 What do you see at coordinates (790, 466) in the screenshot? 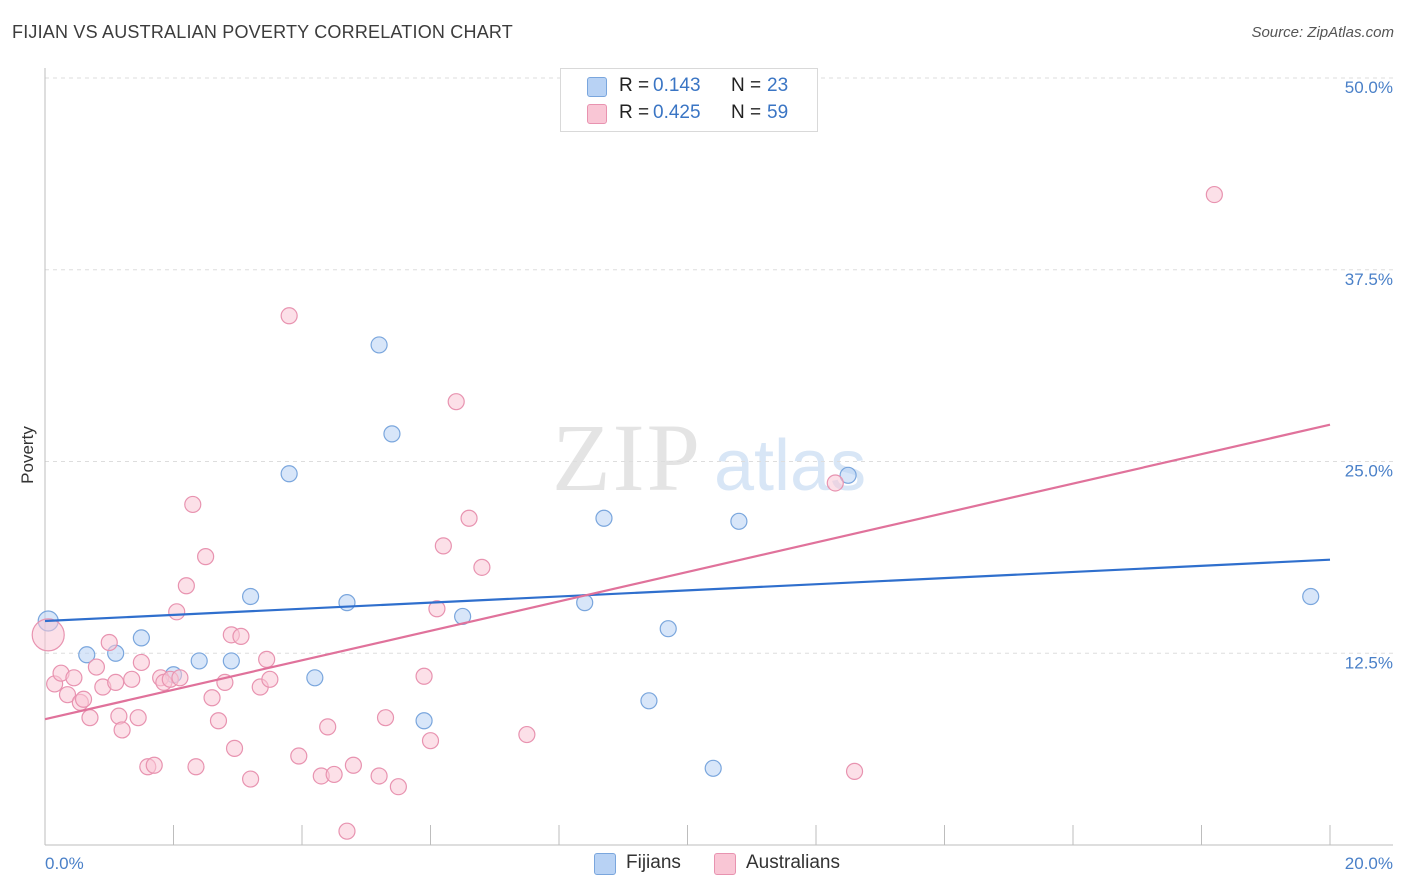
I see `watermark-atlas: atlas` at bounding box center [790, 466].